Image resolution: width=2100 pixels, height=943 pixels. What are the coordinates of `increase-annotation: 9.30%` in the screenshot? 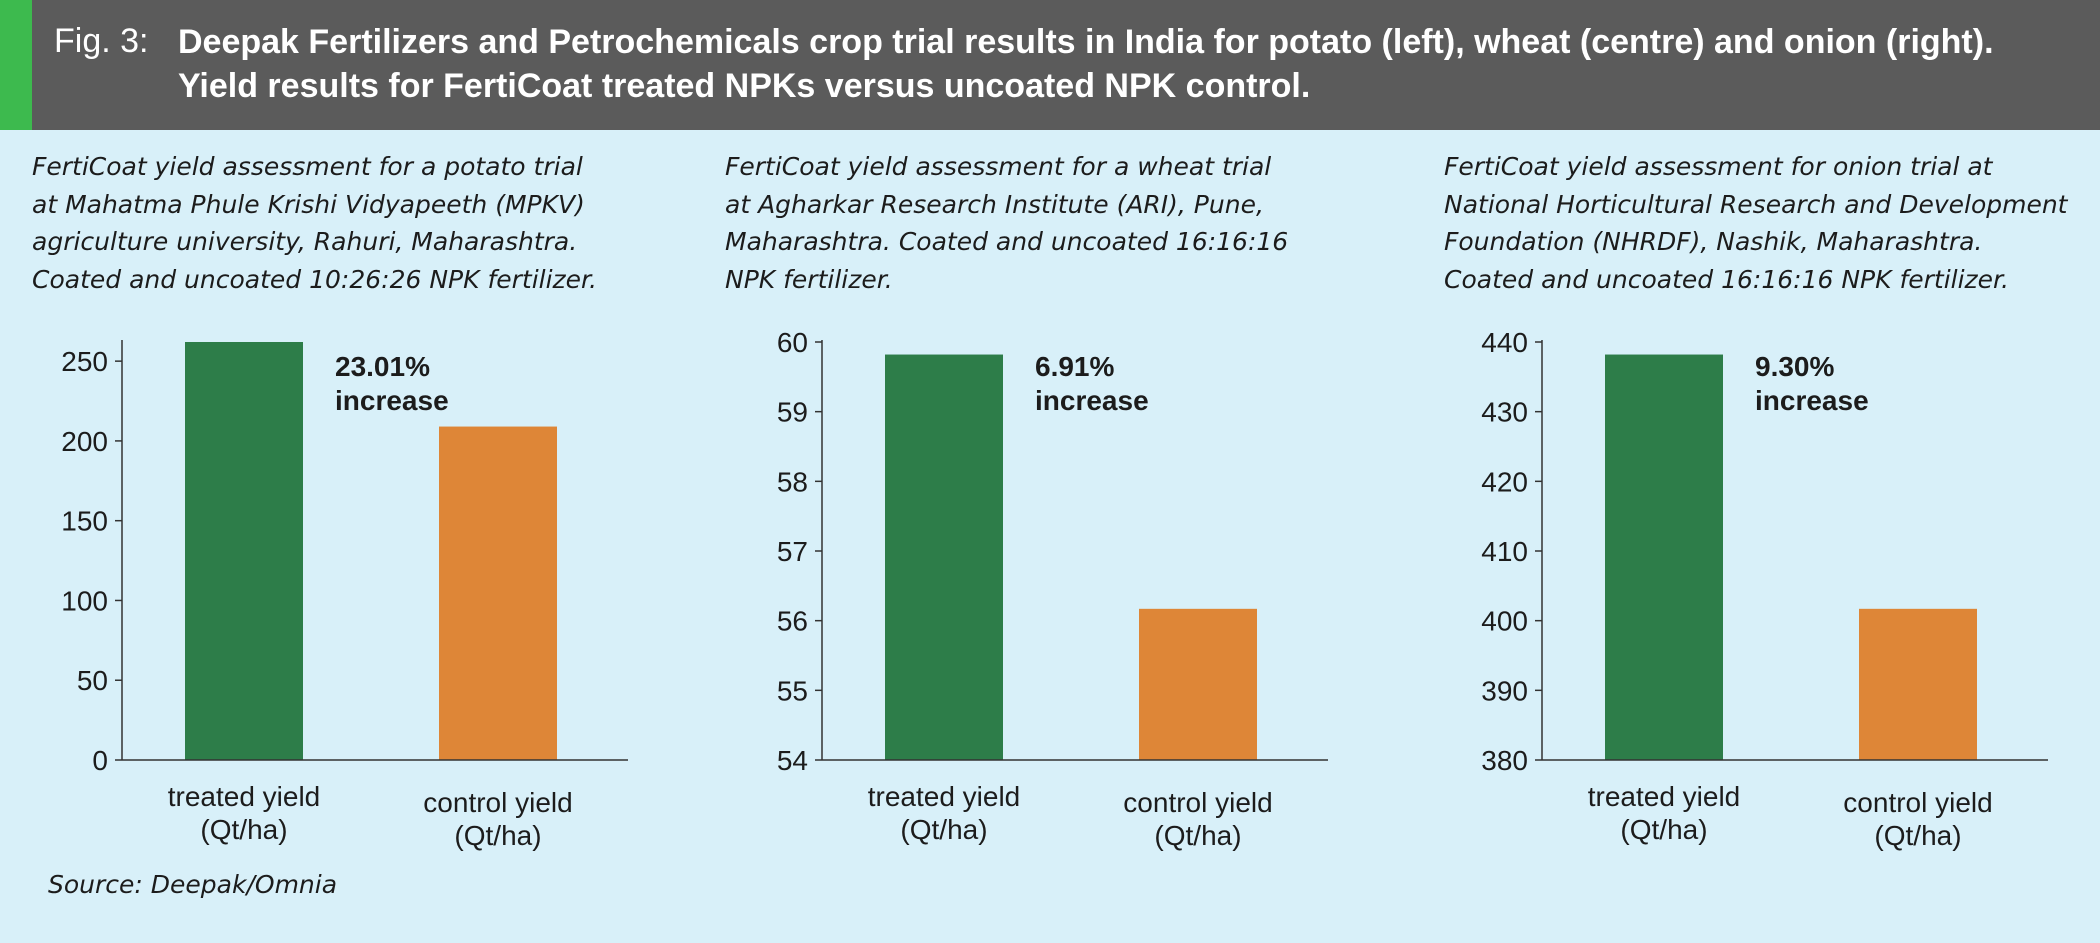 It's located at (1794, 366).